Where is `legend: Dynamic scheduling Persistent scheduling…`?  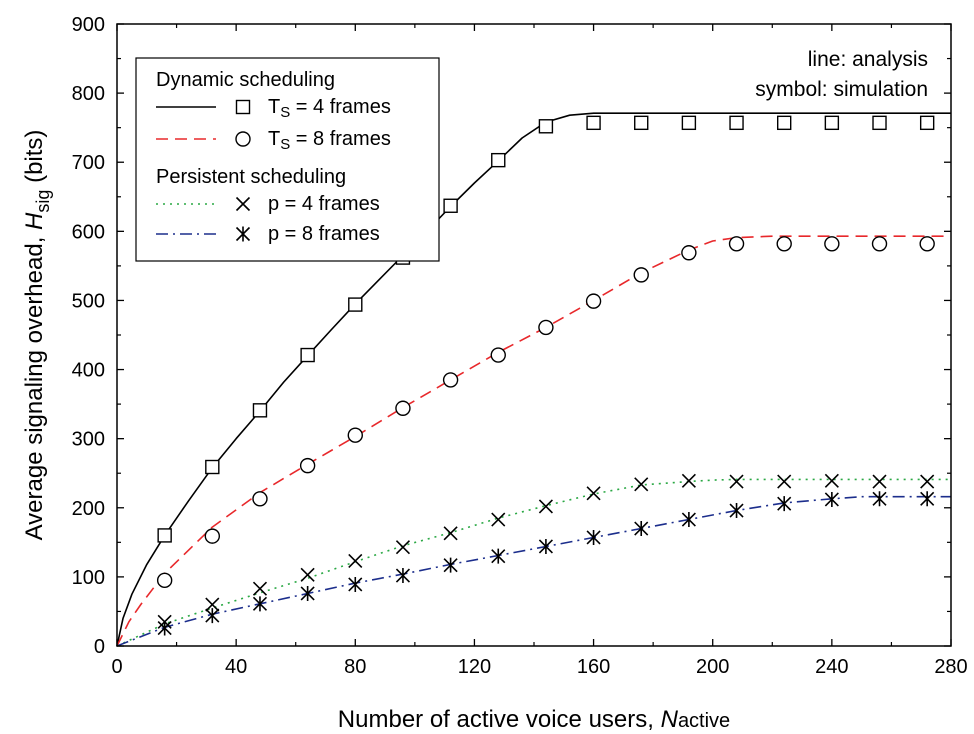
legend: Dynamic scheduling Persistent scheduling… is located at coordinates (287, 159).